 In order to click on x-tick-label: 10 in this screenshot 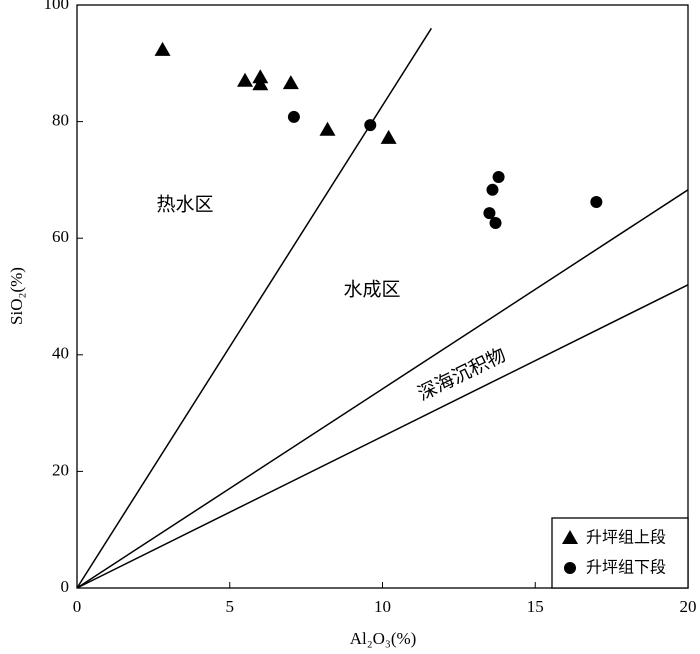, I will do `click(382, 606)`.